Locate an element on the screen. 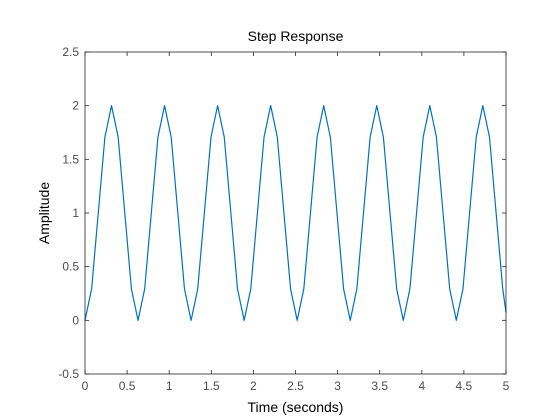  x-tick-label: 1.5 is located at coordinates (211, 386).